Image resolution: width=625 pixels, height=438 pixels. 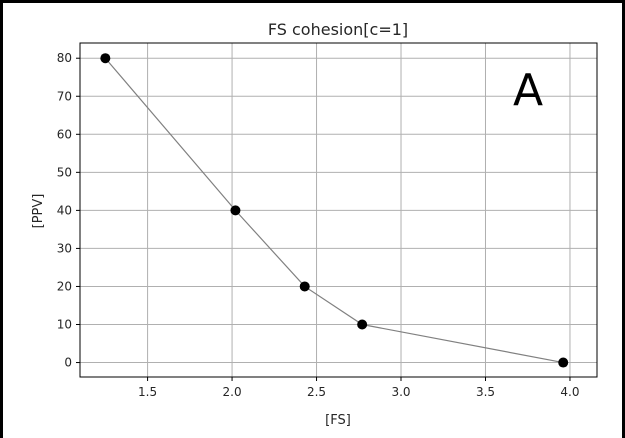 I want to click on y-tick-label: 60, so click(x=64, y=134).